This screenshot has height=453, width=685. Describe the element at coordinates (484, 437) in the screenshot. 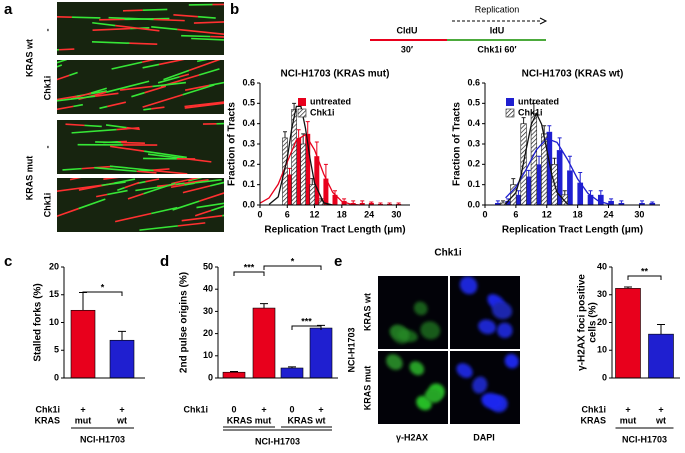

I see `stain-label: DAPI` at that location.